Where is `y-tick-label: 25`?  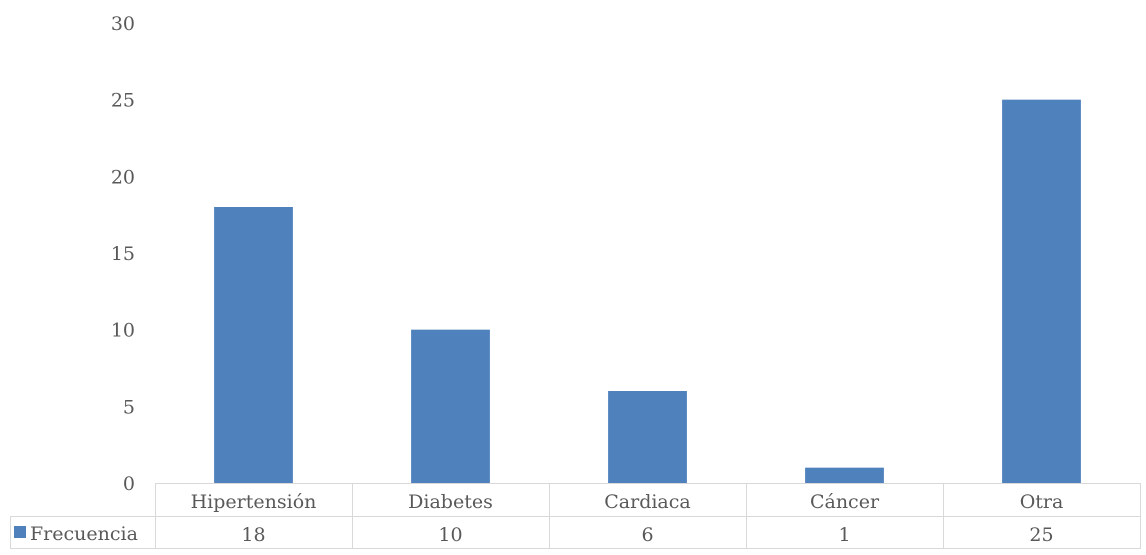
y-tick-label: 25 is located at coordinates (123, 101).